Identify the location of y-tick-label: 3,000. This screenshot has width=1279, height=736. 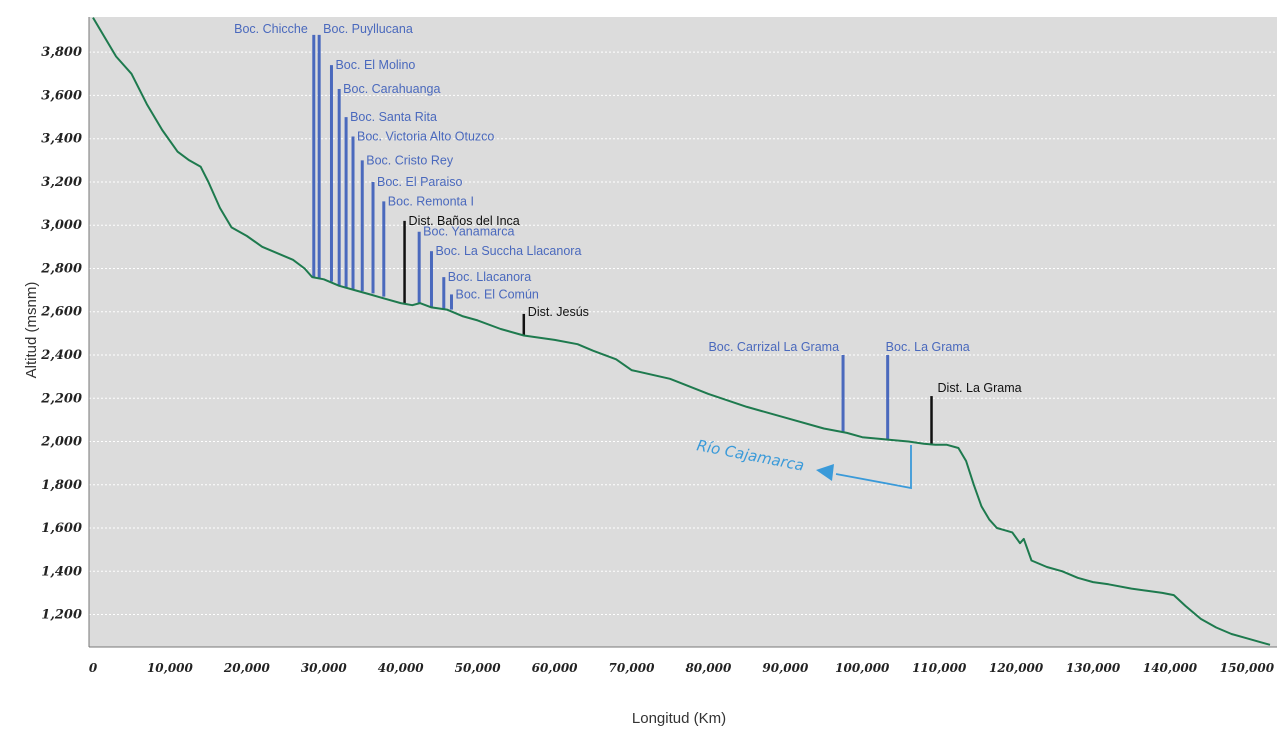
(61, 225).